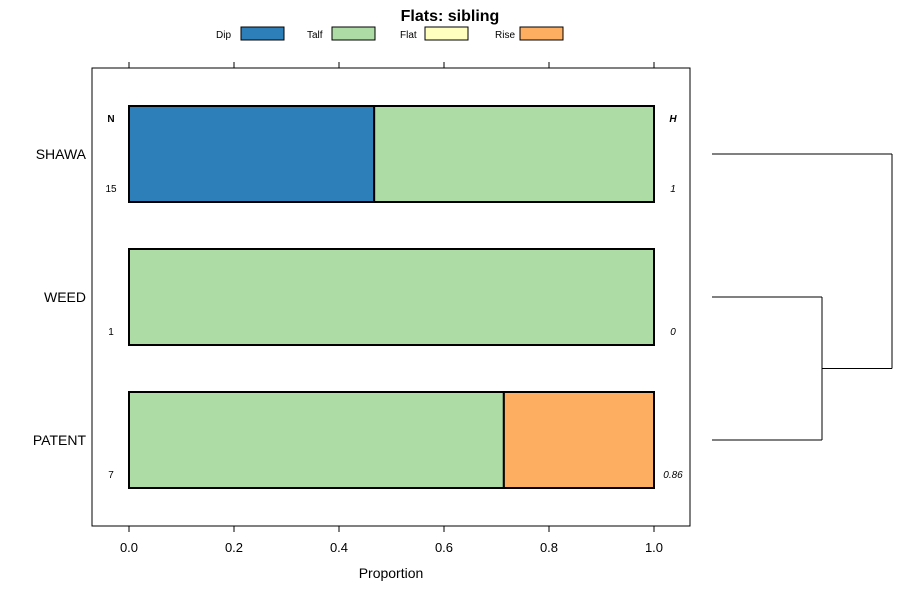 The height and width of the screenshot is (600, 900). What do you see at coordinates (673, 119) in the screenshot?
I see `h-header: H` at bounding box center [673, 119].